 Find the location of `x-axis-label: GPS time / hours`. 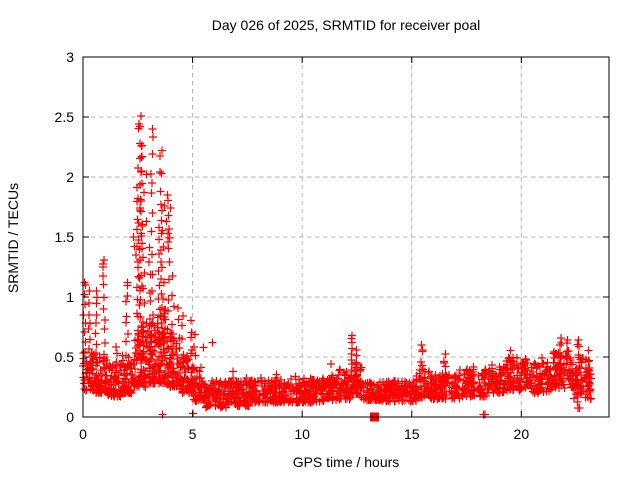

x-axis-label: GPS time / hours is located at coordinates (346, 462).